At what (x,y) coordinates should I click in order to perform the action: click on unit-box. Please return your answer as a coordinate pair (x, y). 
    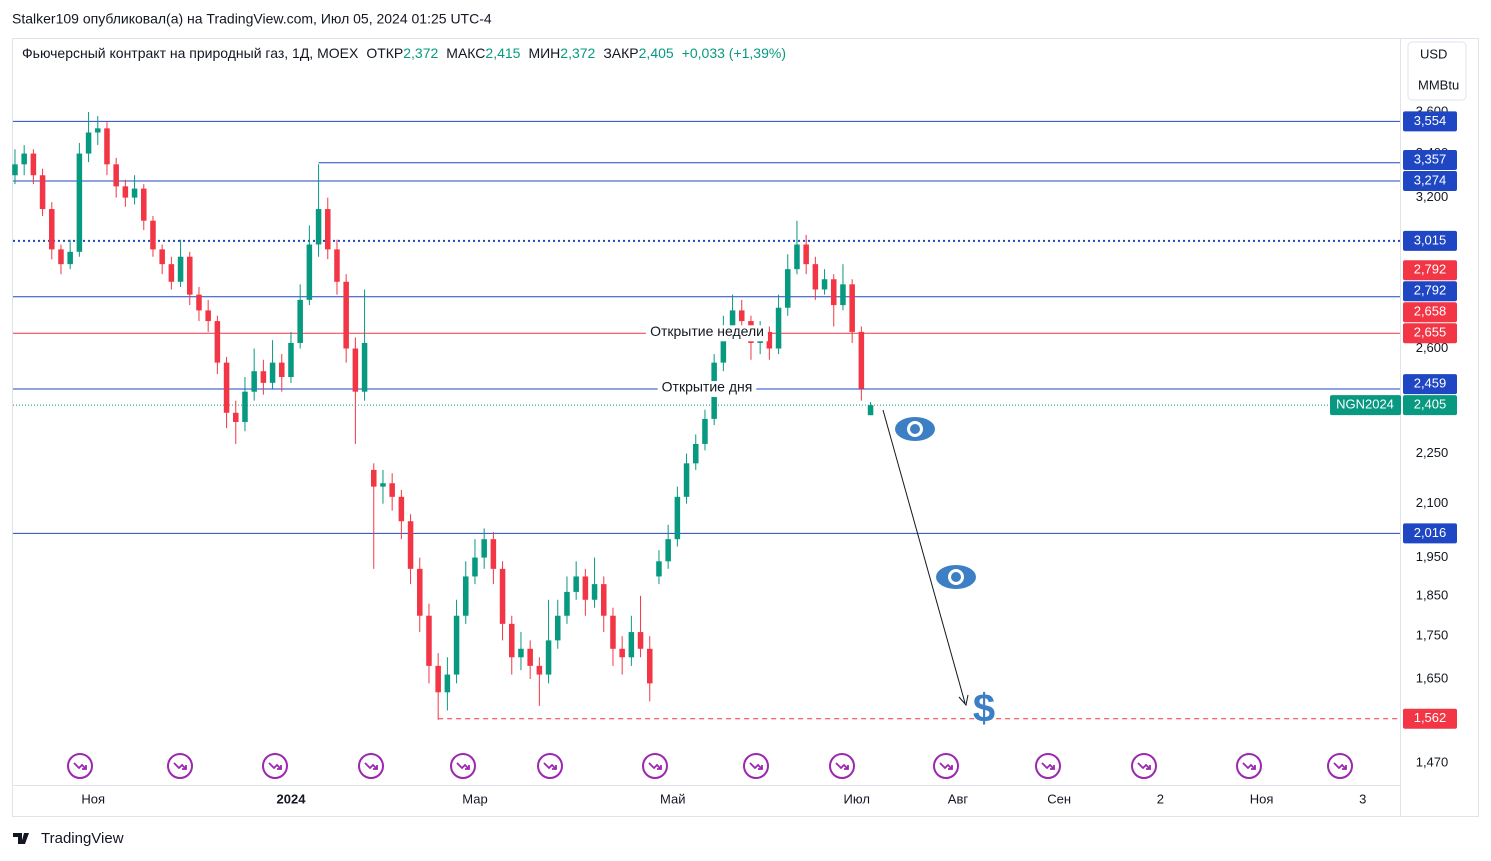
    Looking at the image, I should click on (1437, 71).